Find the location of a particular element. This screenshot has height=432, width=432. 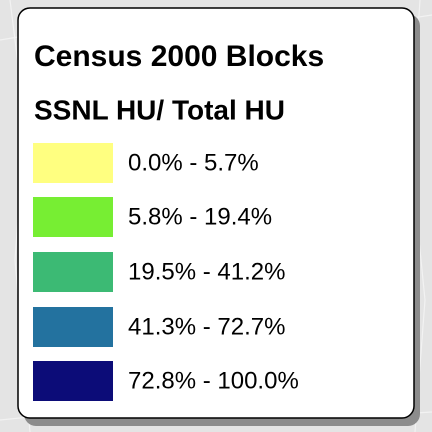

legend-label: 72.8% - 100.0% is located at coordinates (213, 380).